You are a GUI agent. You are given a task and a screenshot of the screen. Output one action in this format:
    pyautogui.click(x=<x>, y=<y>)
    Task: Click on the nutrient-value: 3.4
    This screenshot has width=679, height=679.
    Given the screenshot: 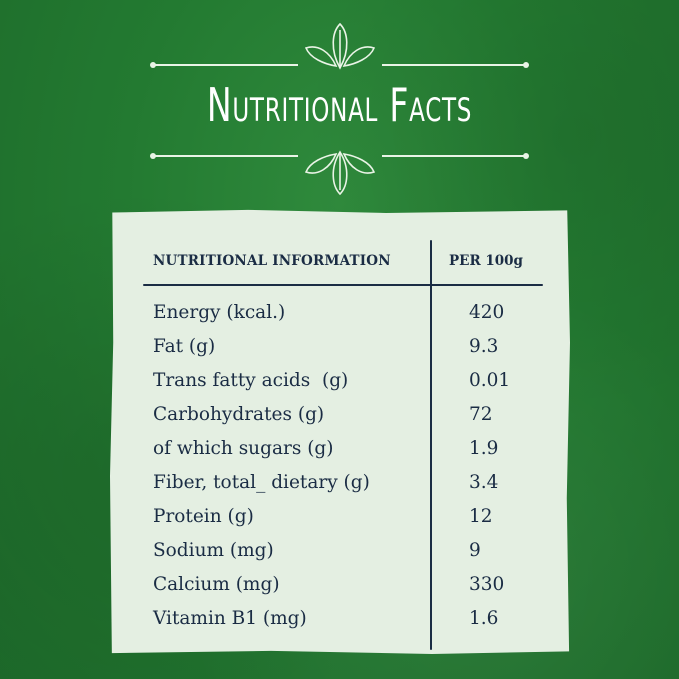 What is the action you would take?
    pyautogui.click(x=484, y=482)
    